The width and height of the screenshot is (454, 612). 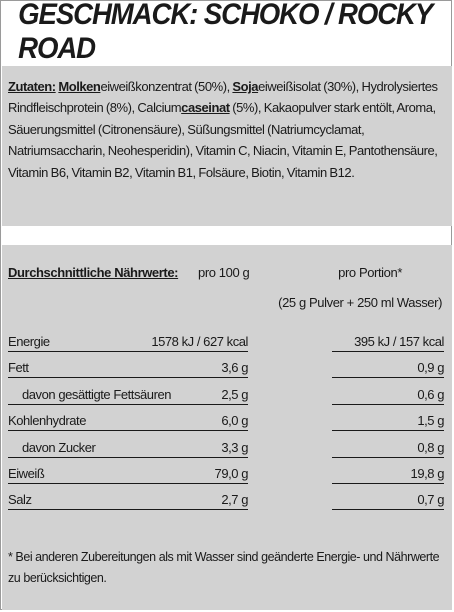 I want to click on nutrient-label: Kohlenhydrate, so click(x=128, y=422).